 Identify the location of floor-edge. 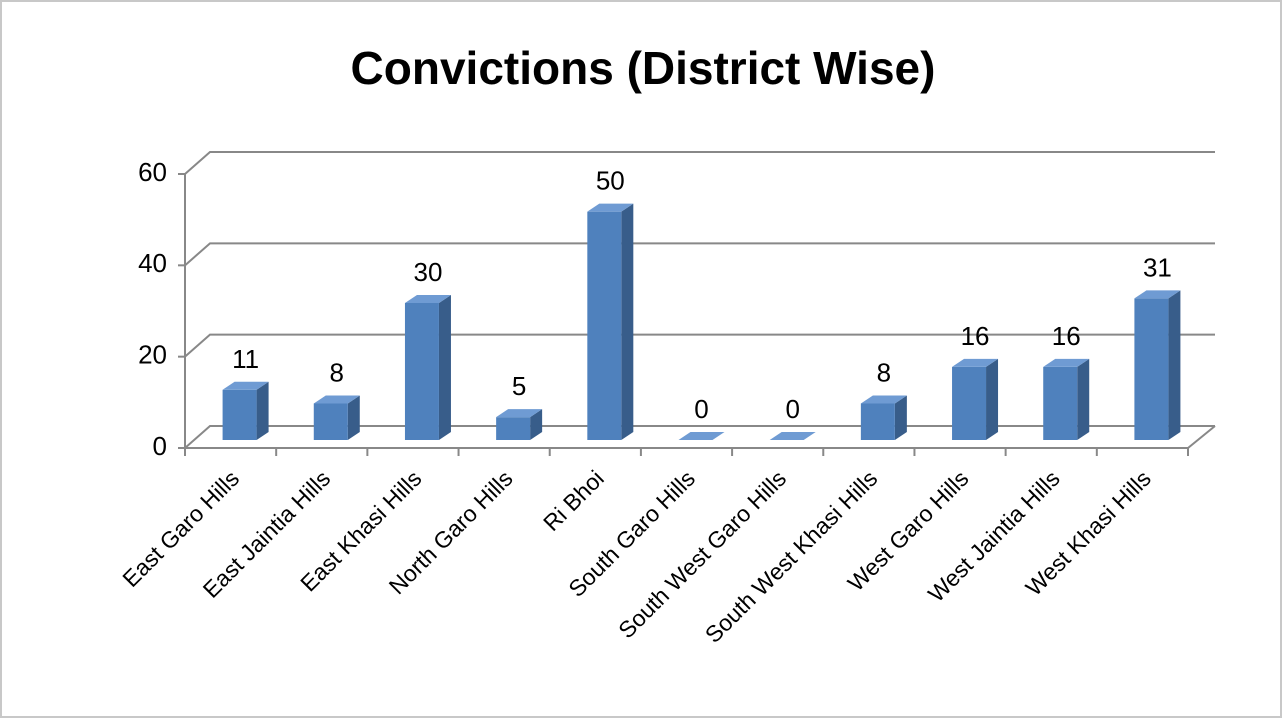
(1201, 437).